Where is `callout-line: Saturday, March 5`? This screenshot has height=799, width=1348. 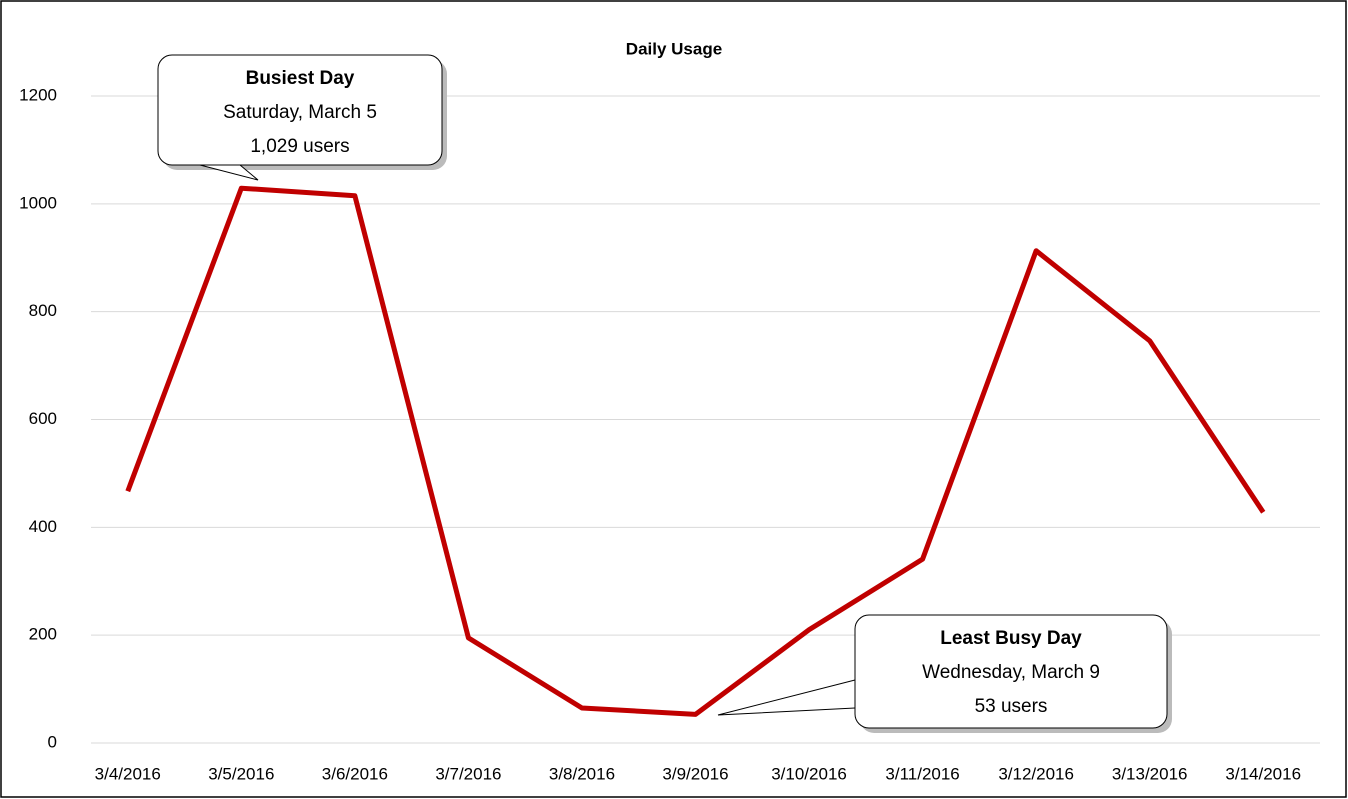
callout-line: Saturday, March 5 is located at coordinates (300, 112).